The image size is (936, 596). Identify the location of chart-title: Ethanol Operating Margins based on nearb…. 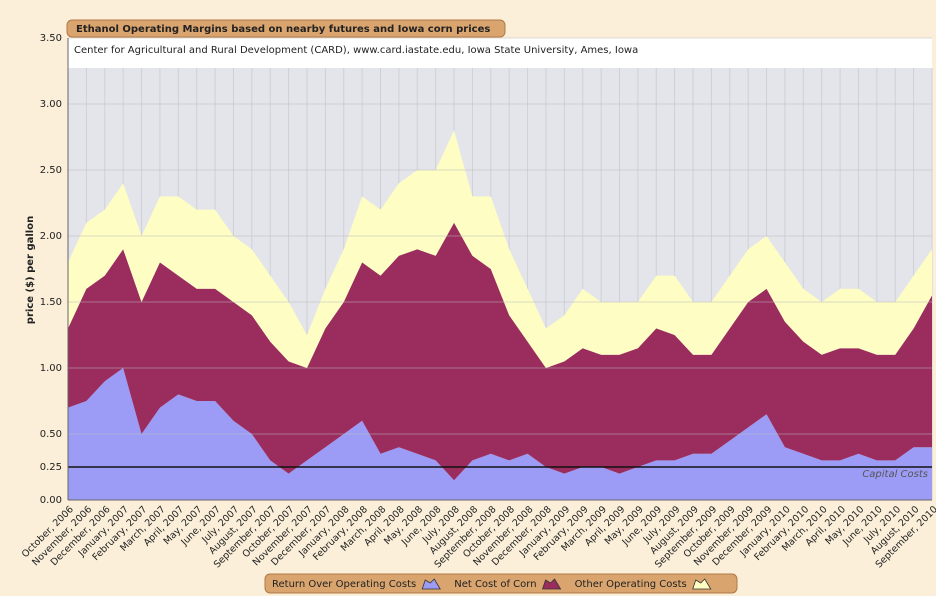
(283, 29).